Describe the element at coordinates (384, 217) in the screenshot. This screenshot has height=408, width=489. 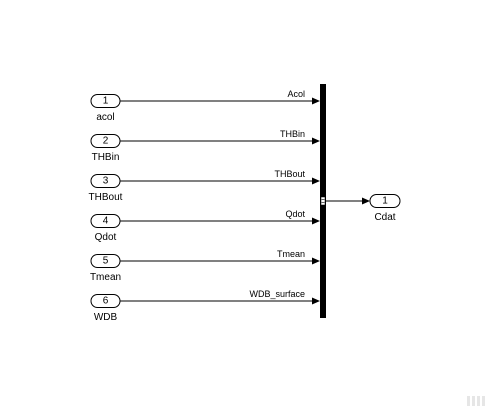
I see `outport-name: Cdat` at that location.